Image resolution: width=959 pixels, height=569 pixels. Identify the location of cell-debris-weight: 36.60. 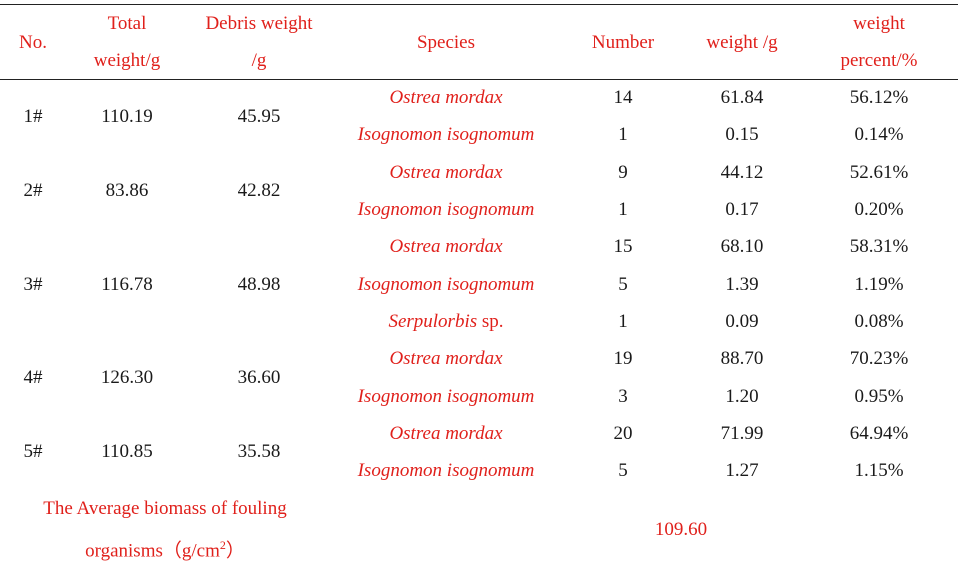
(259, 378).